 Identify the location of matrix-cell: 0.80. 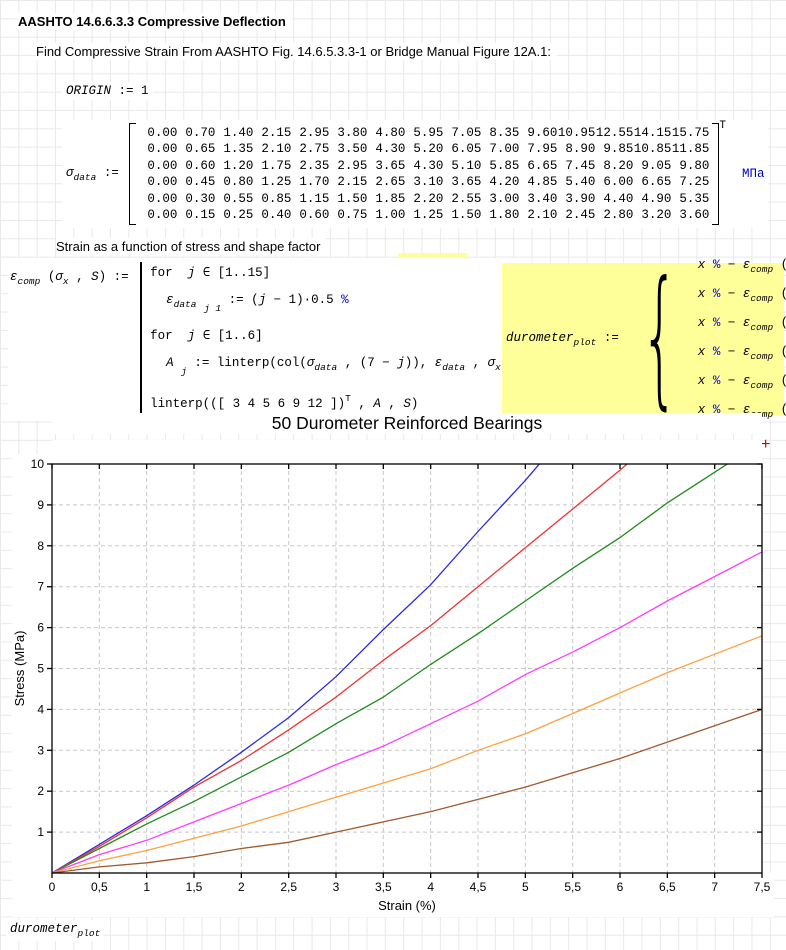
(238, 182).